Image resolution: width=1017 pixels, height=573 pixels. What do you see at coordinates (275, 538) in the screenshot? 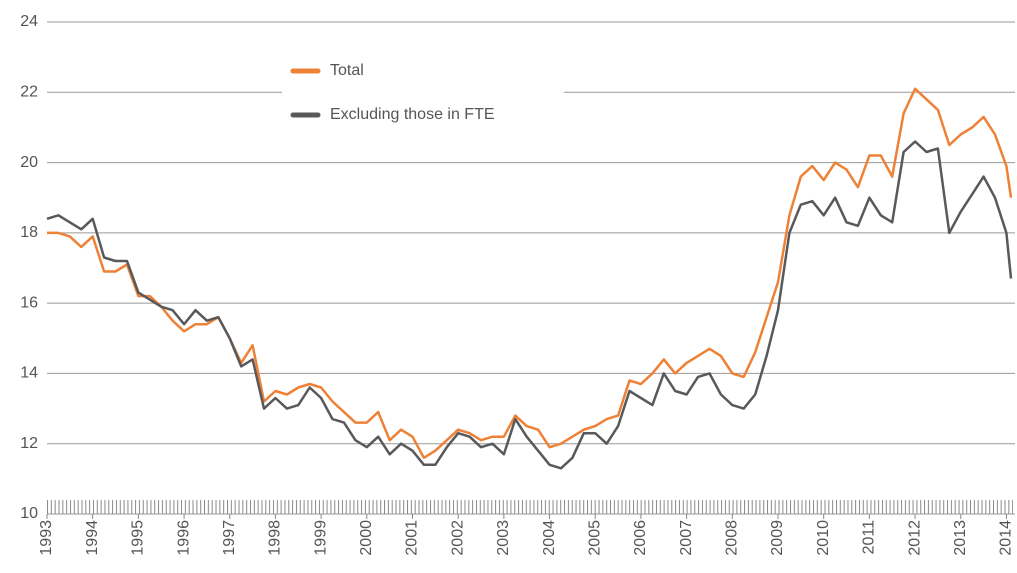
I see `x-tick-label: 1998` at bounding box center [275, 538].